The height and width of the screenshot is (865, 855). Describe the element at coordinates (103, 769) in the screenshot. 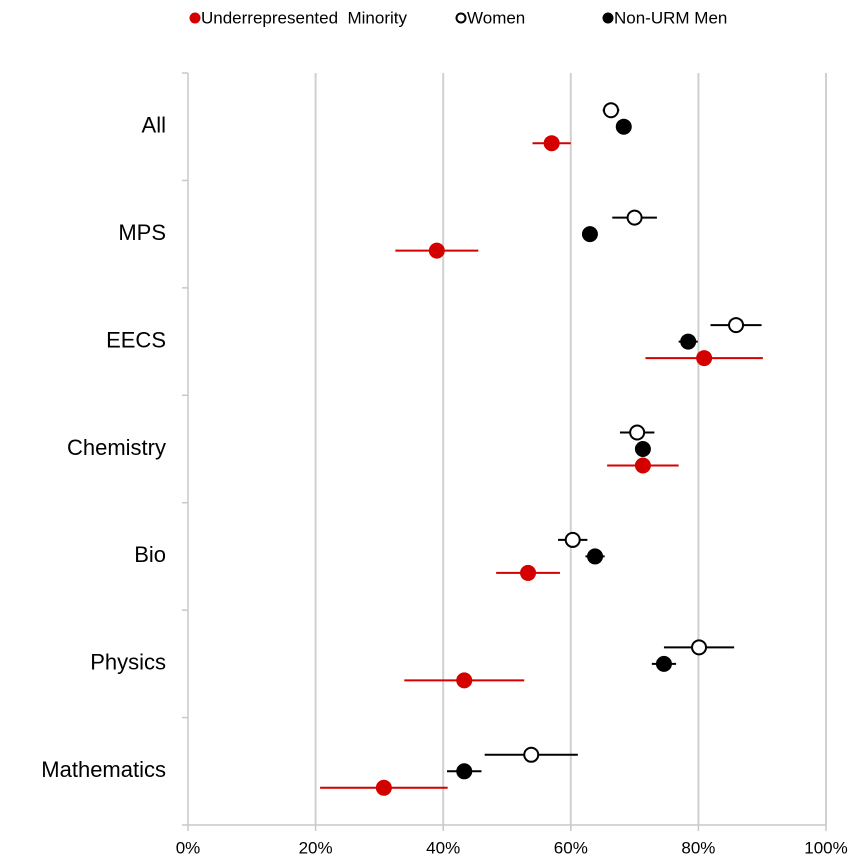

I see `category-label: Mathematics` at that location.